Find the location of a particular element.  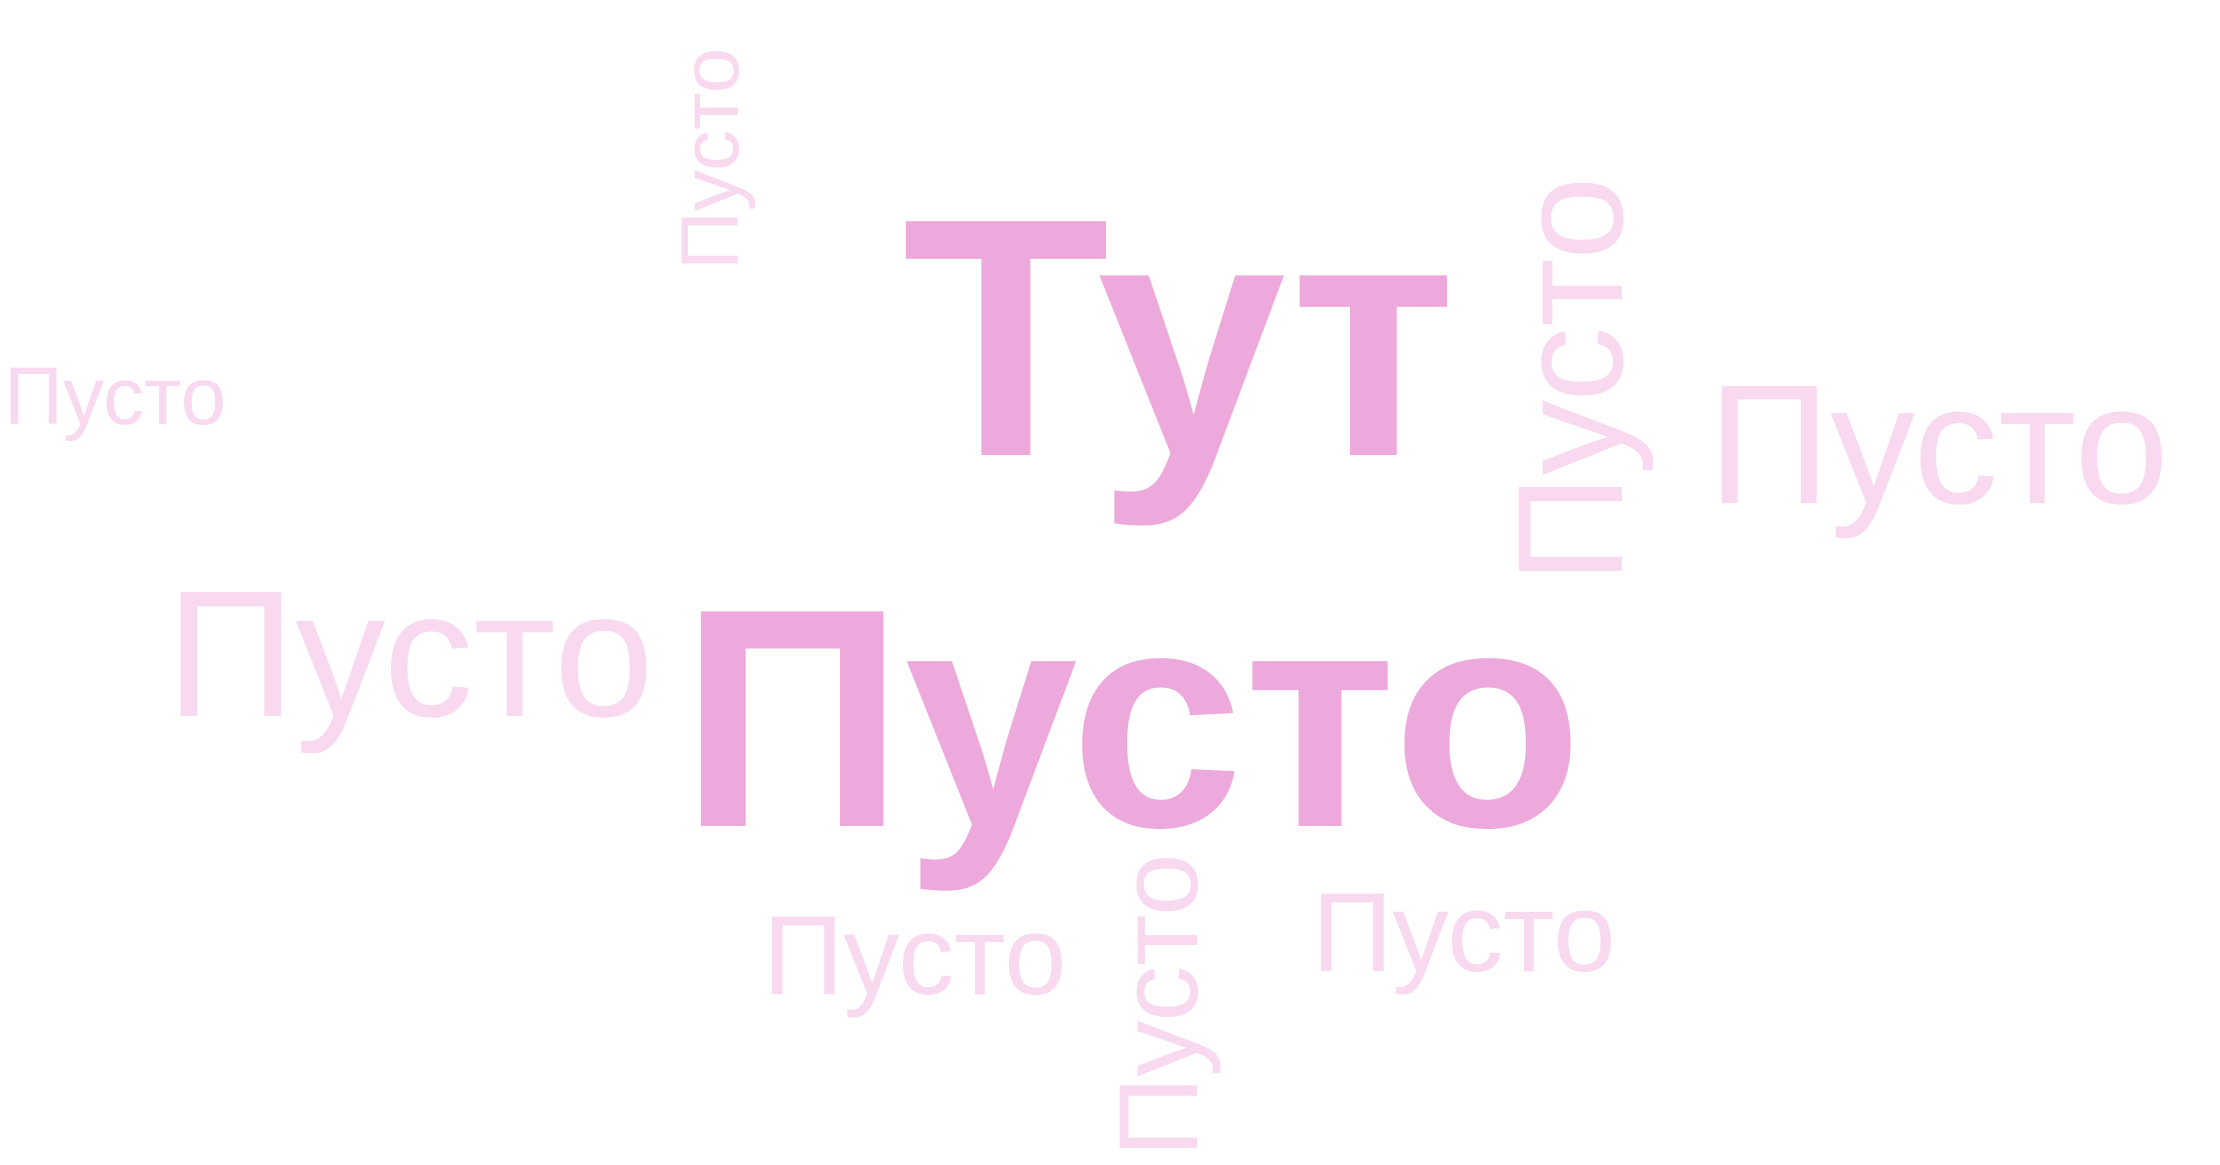

word-pusto-left-mid: Пусто is located at coordinates (410, 654).